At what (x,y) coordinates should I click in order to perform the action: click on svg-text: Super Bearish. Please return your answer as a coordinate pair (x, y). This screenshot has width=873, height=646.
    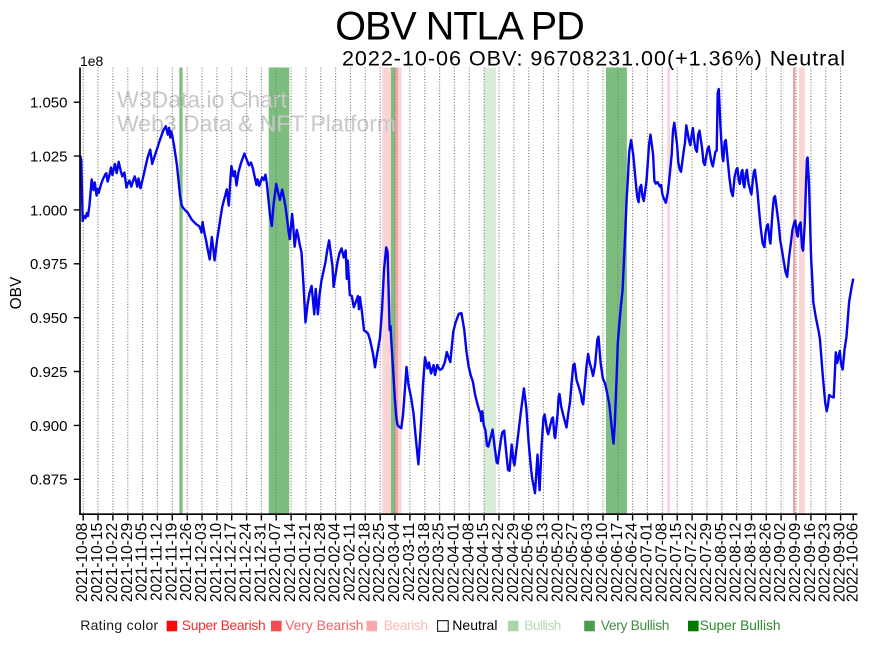
    Looking at the image, I should click on (224, 625).